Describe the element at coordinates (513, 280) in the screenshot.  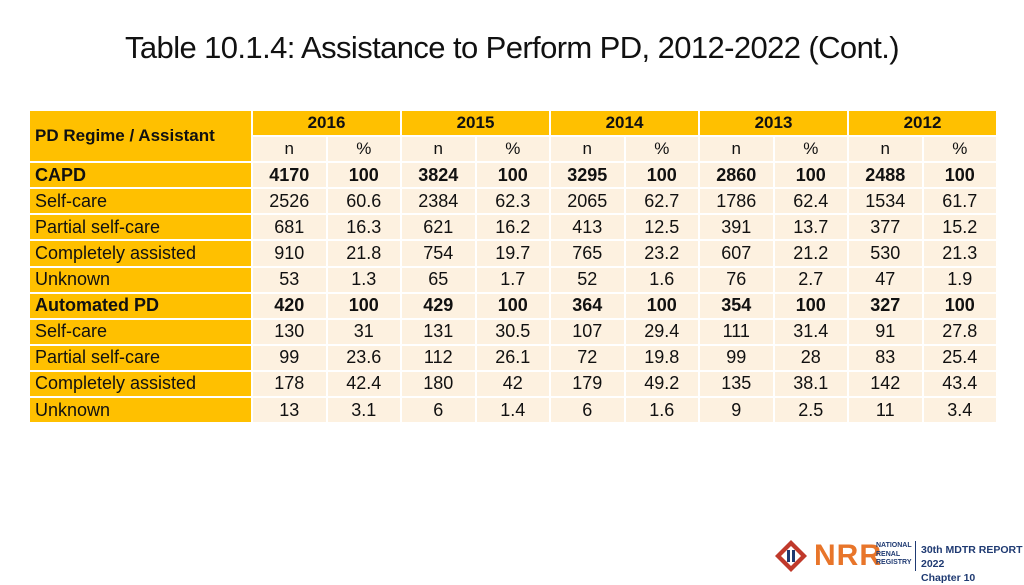
I see `table-cell: 1.7` at that location.